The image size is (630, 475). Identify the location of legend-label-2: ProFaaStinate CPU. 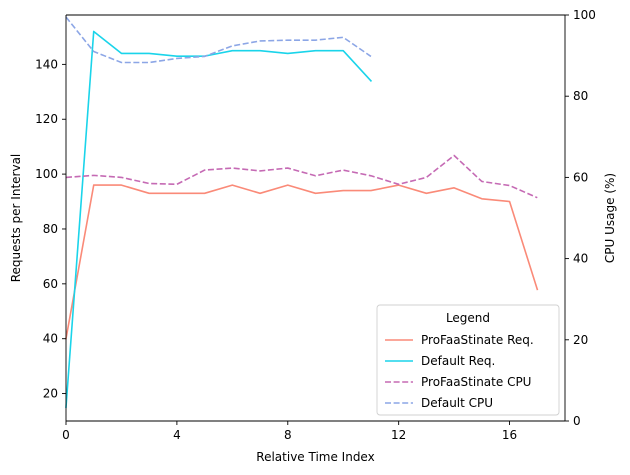
(476, 382).